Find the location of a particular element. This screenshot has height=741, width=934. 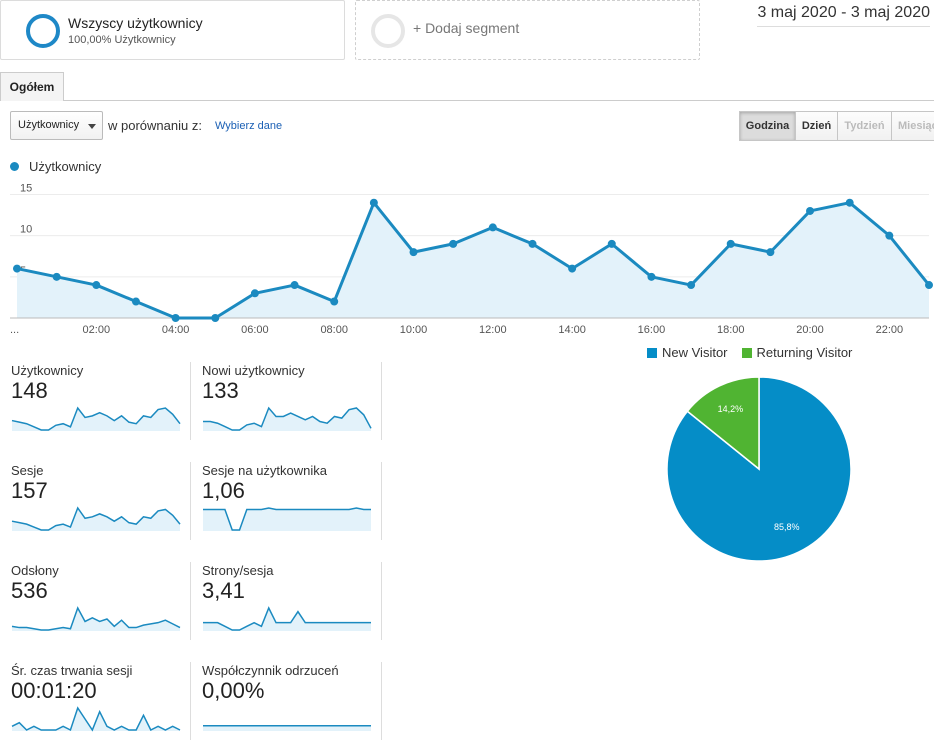

x-tick-label: 04:00 is located at coordinates (176, 330).